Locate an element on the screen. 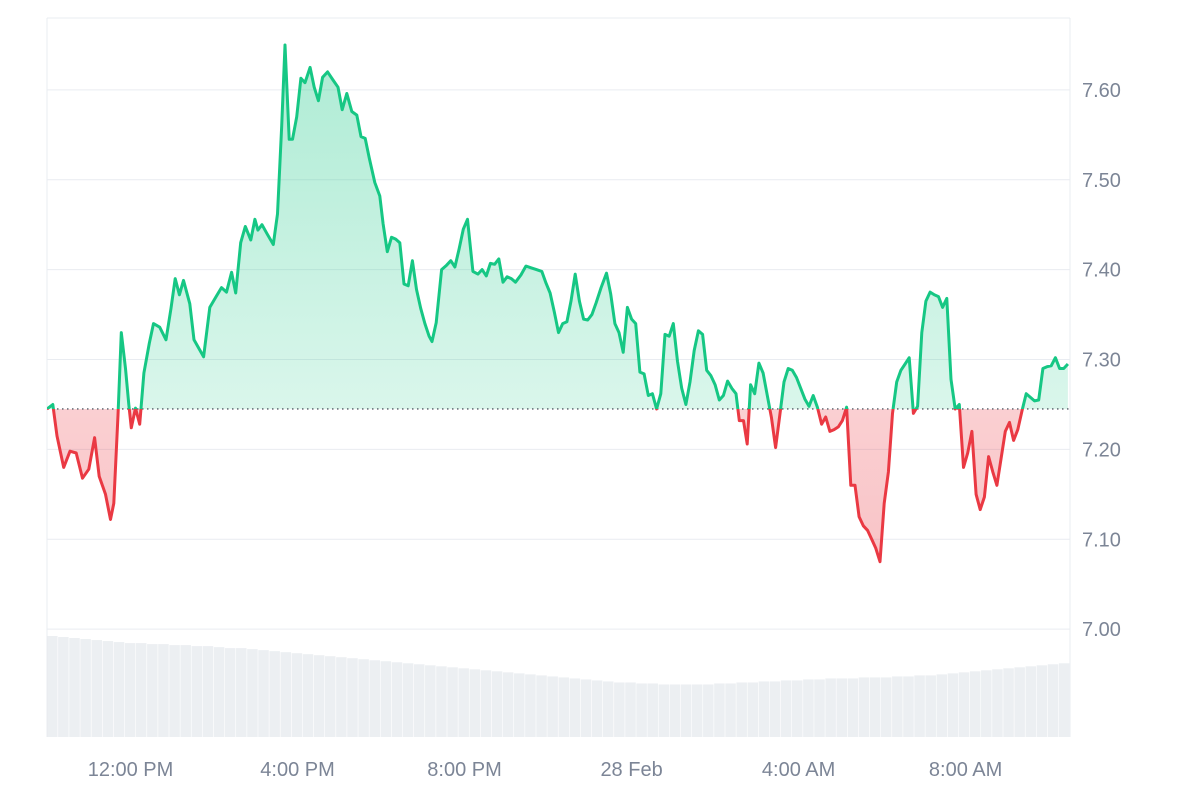 This screenshot has width=1200, height=800. x-tick-label: 4:00 AM is located at coordinates (798, 770).